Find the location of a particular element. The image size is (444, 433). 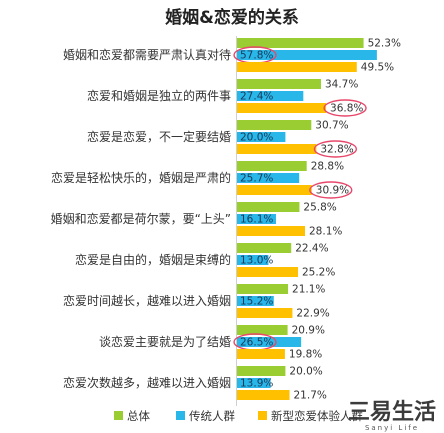

data-label: 20.9% is located at coordinates (308, 331).